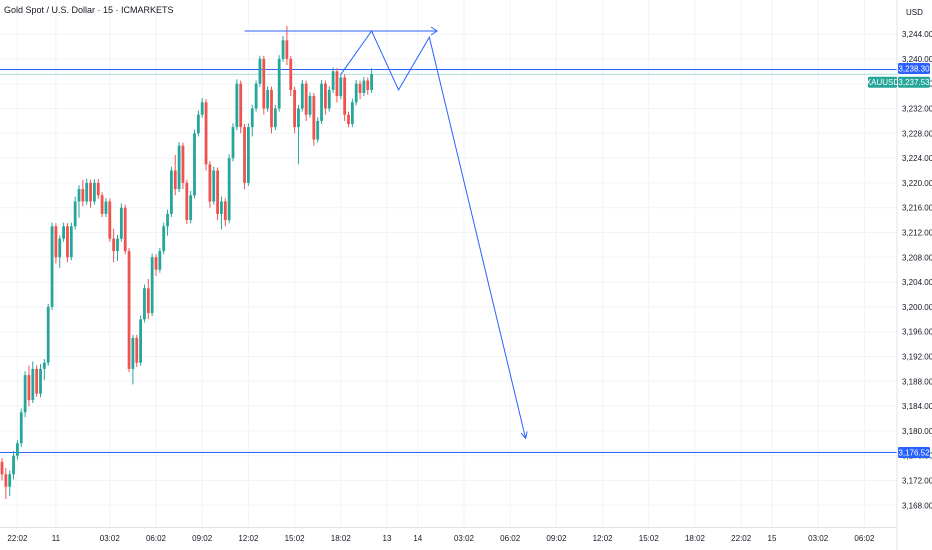 The width and height of the screenshot is (932, 550). What do you see at coordinates (434, 31) in the screenshot?
I see `resistance-arrow-head` at bounding box center [434, 31].